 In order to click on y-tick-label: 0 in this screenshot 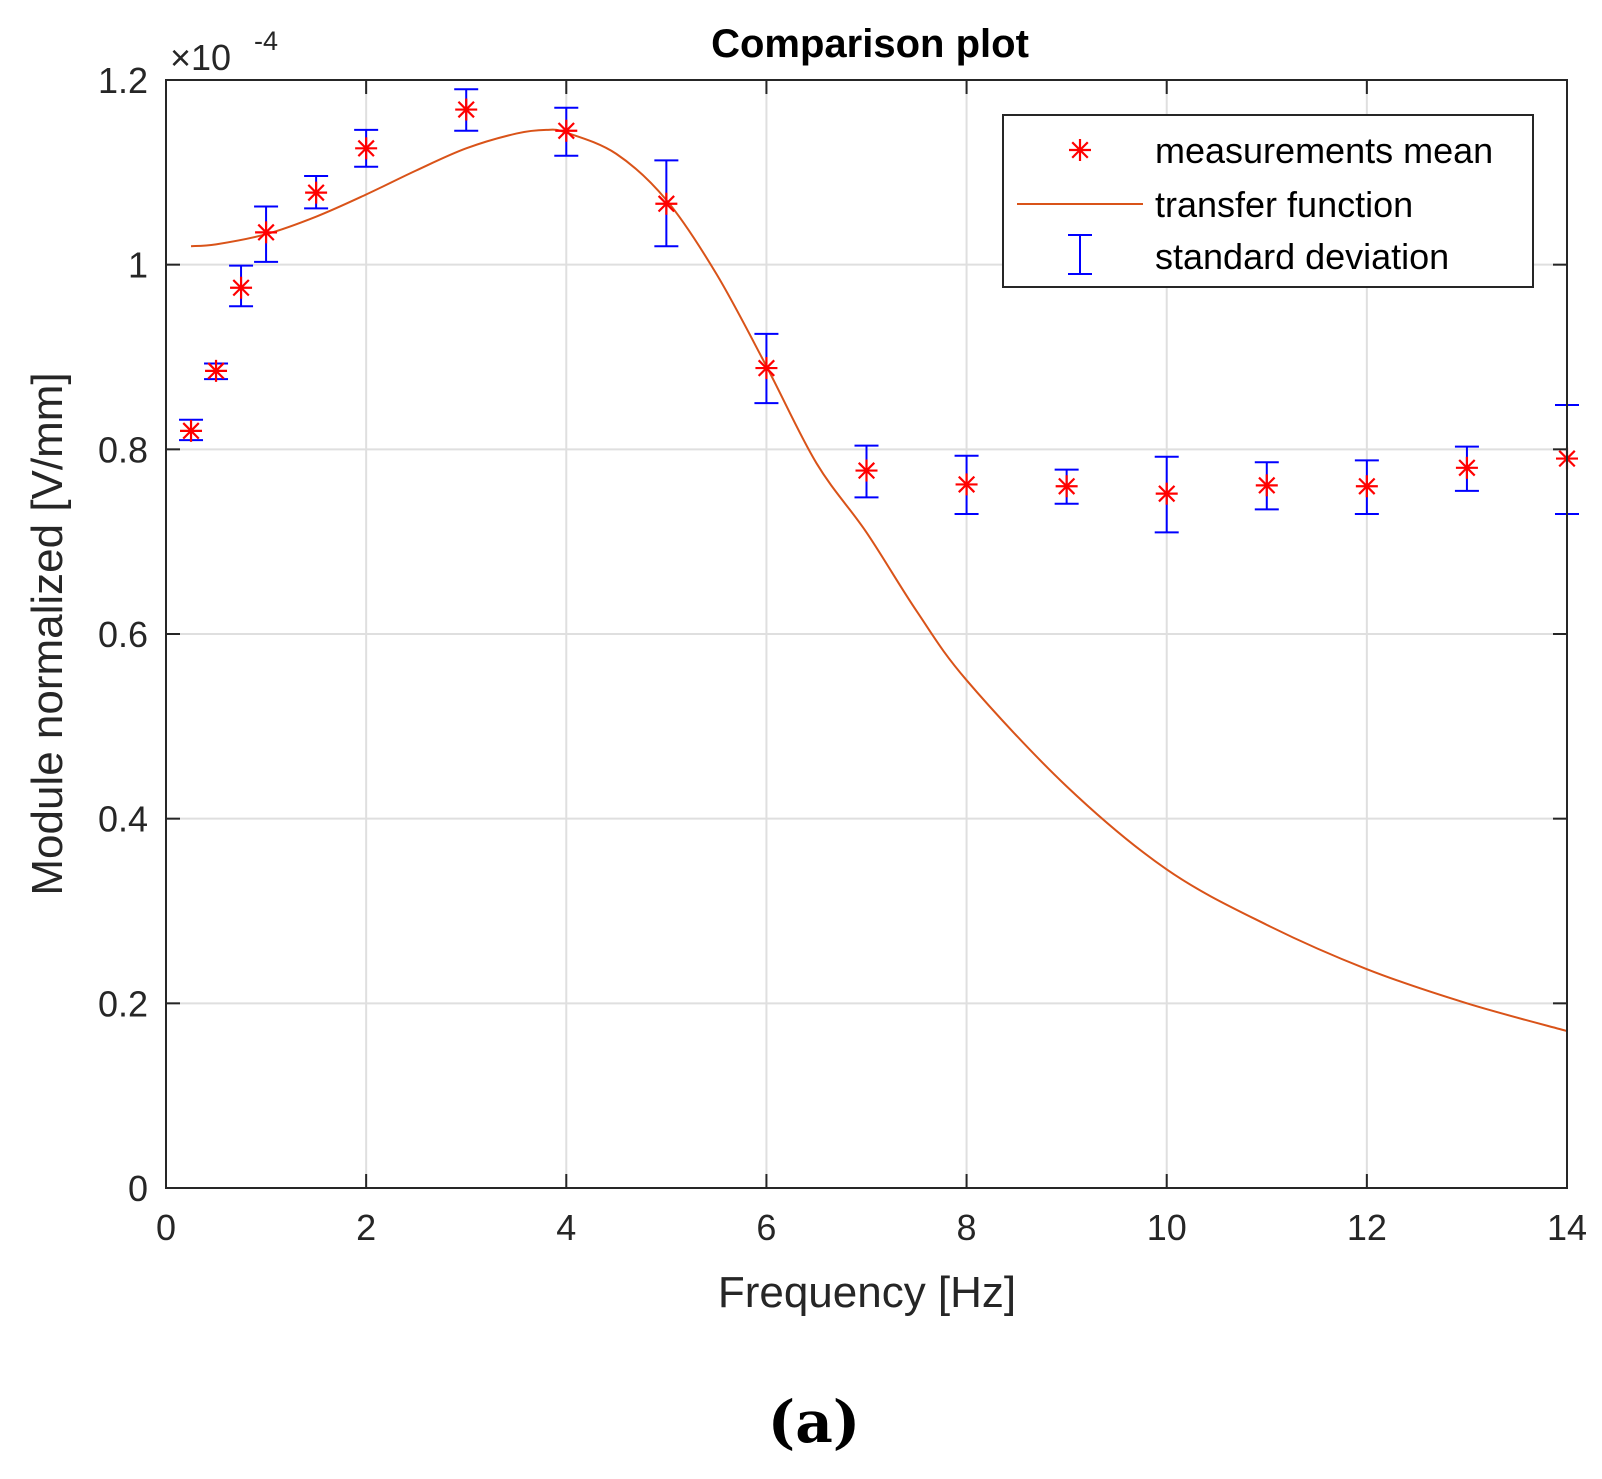, I will do `click(138, 1188)`.